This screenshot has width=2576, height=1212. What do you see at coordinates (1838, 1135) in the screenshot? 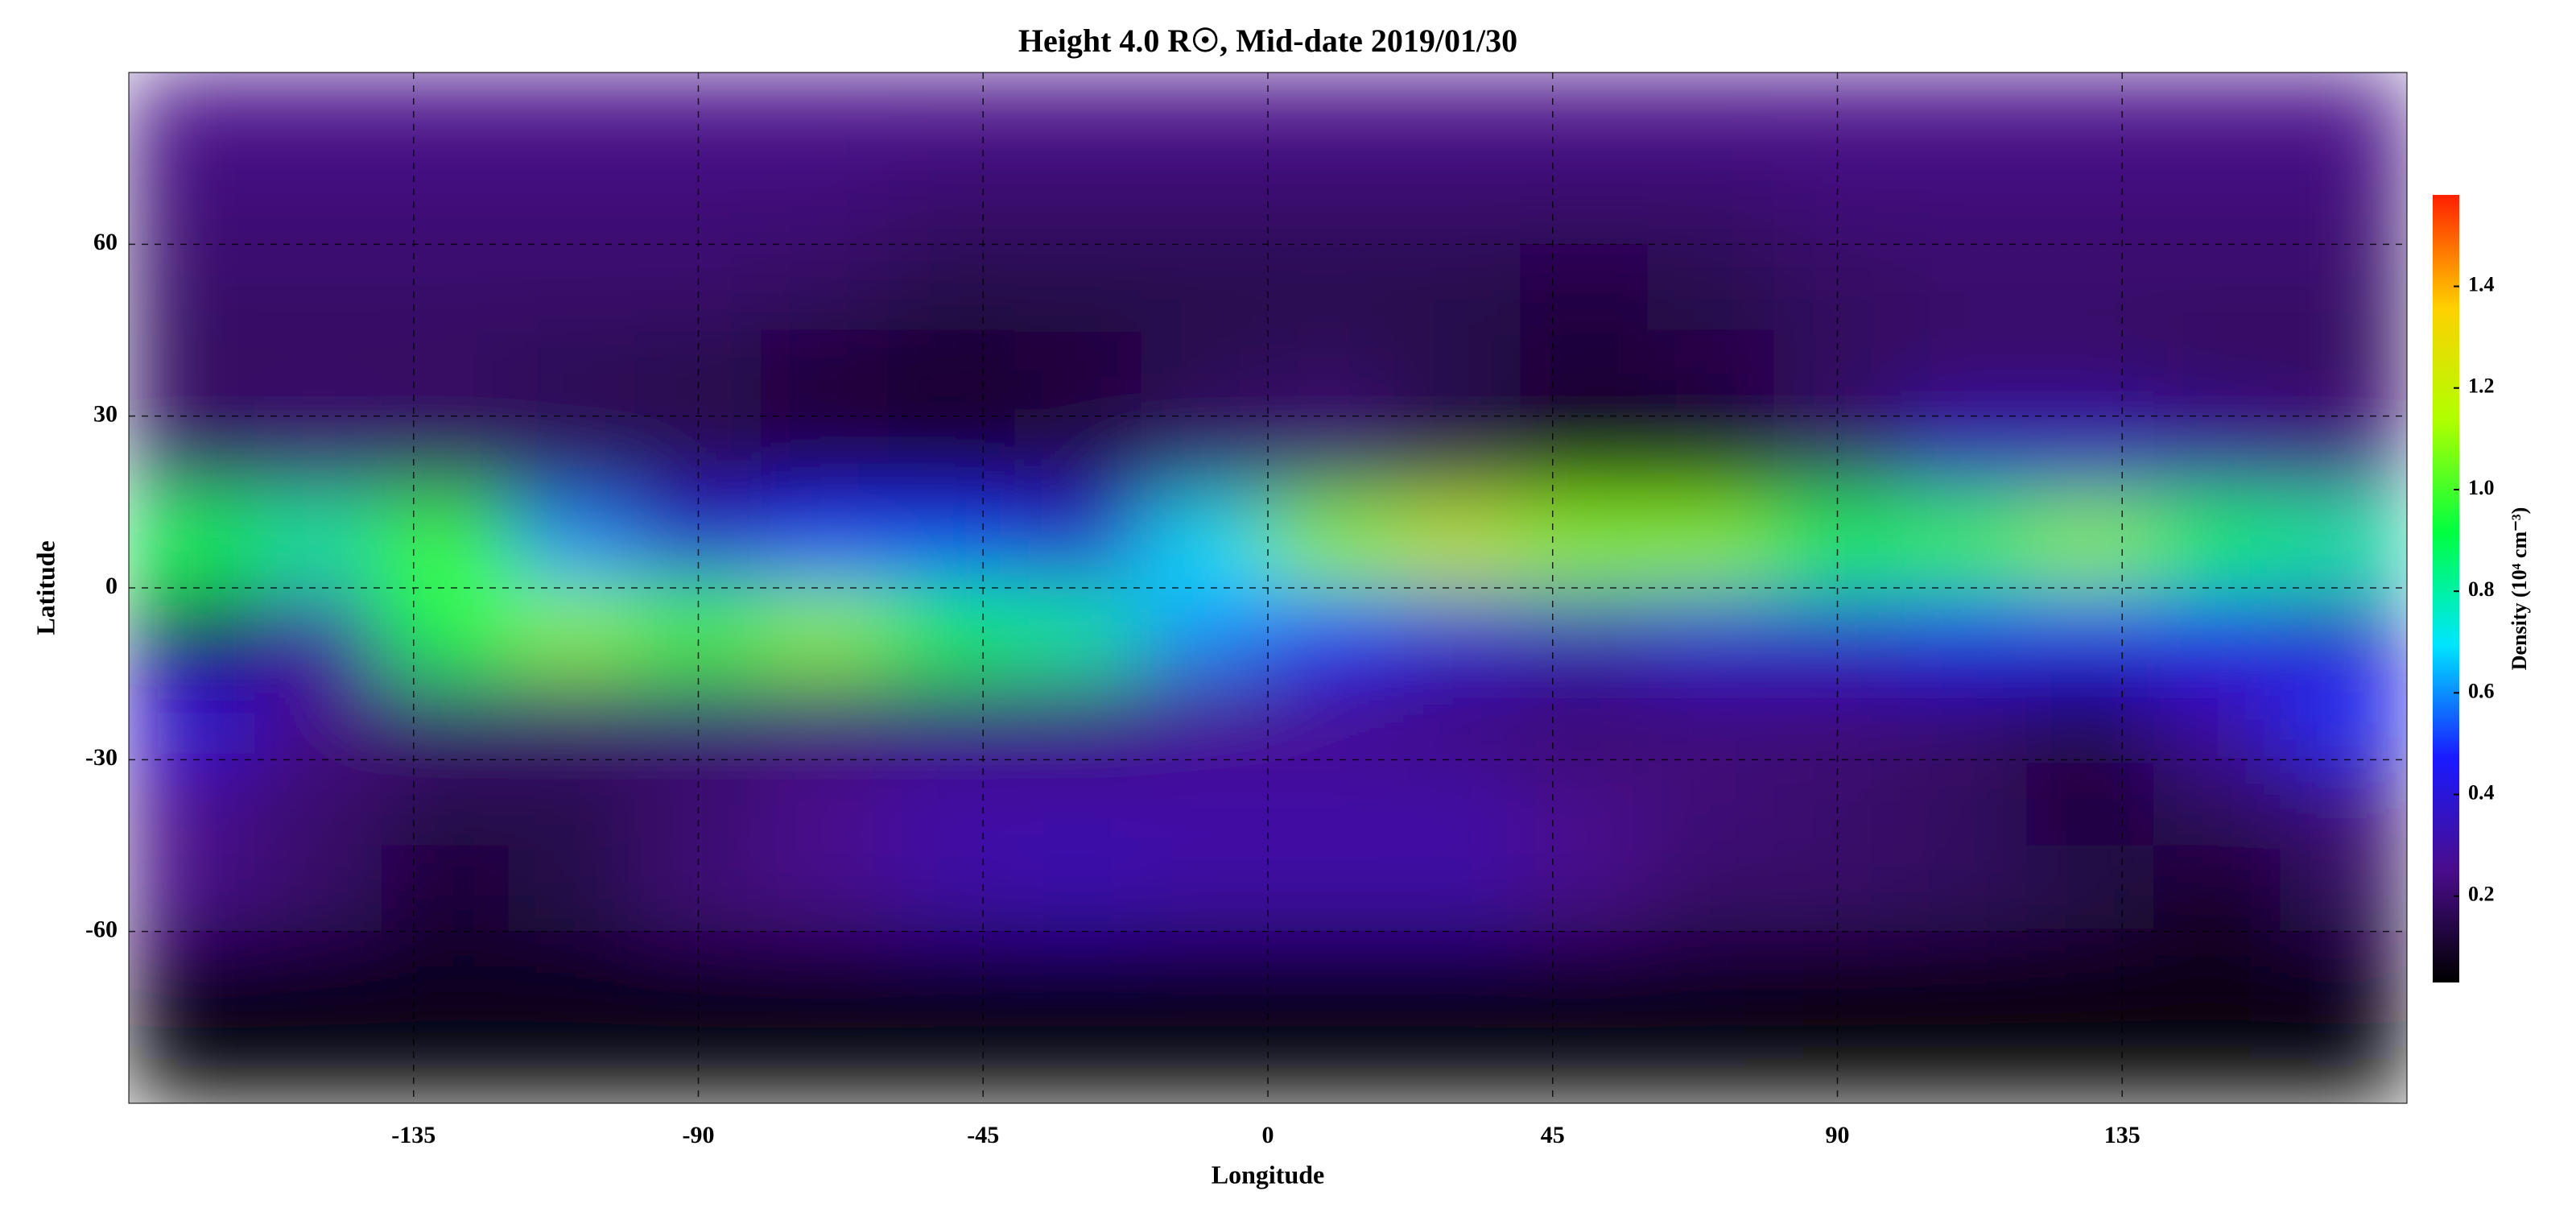
I see `x-tick-label: 90` at bounding box center [1838, 1135].